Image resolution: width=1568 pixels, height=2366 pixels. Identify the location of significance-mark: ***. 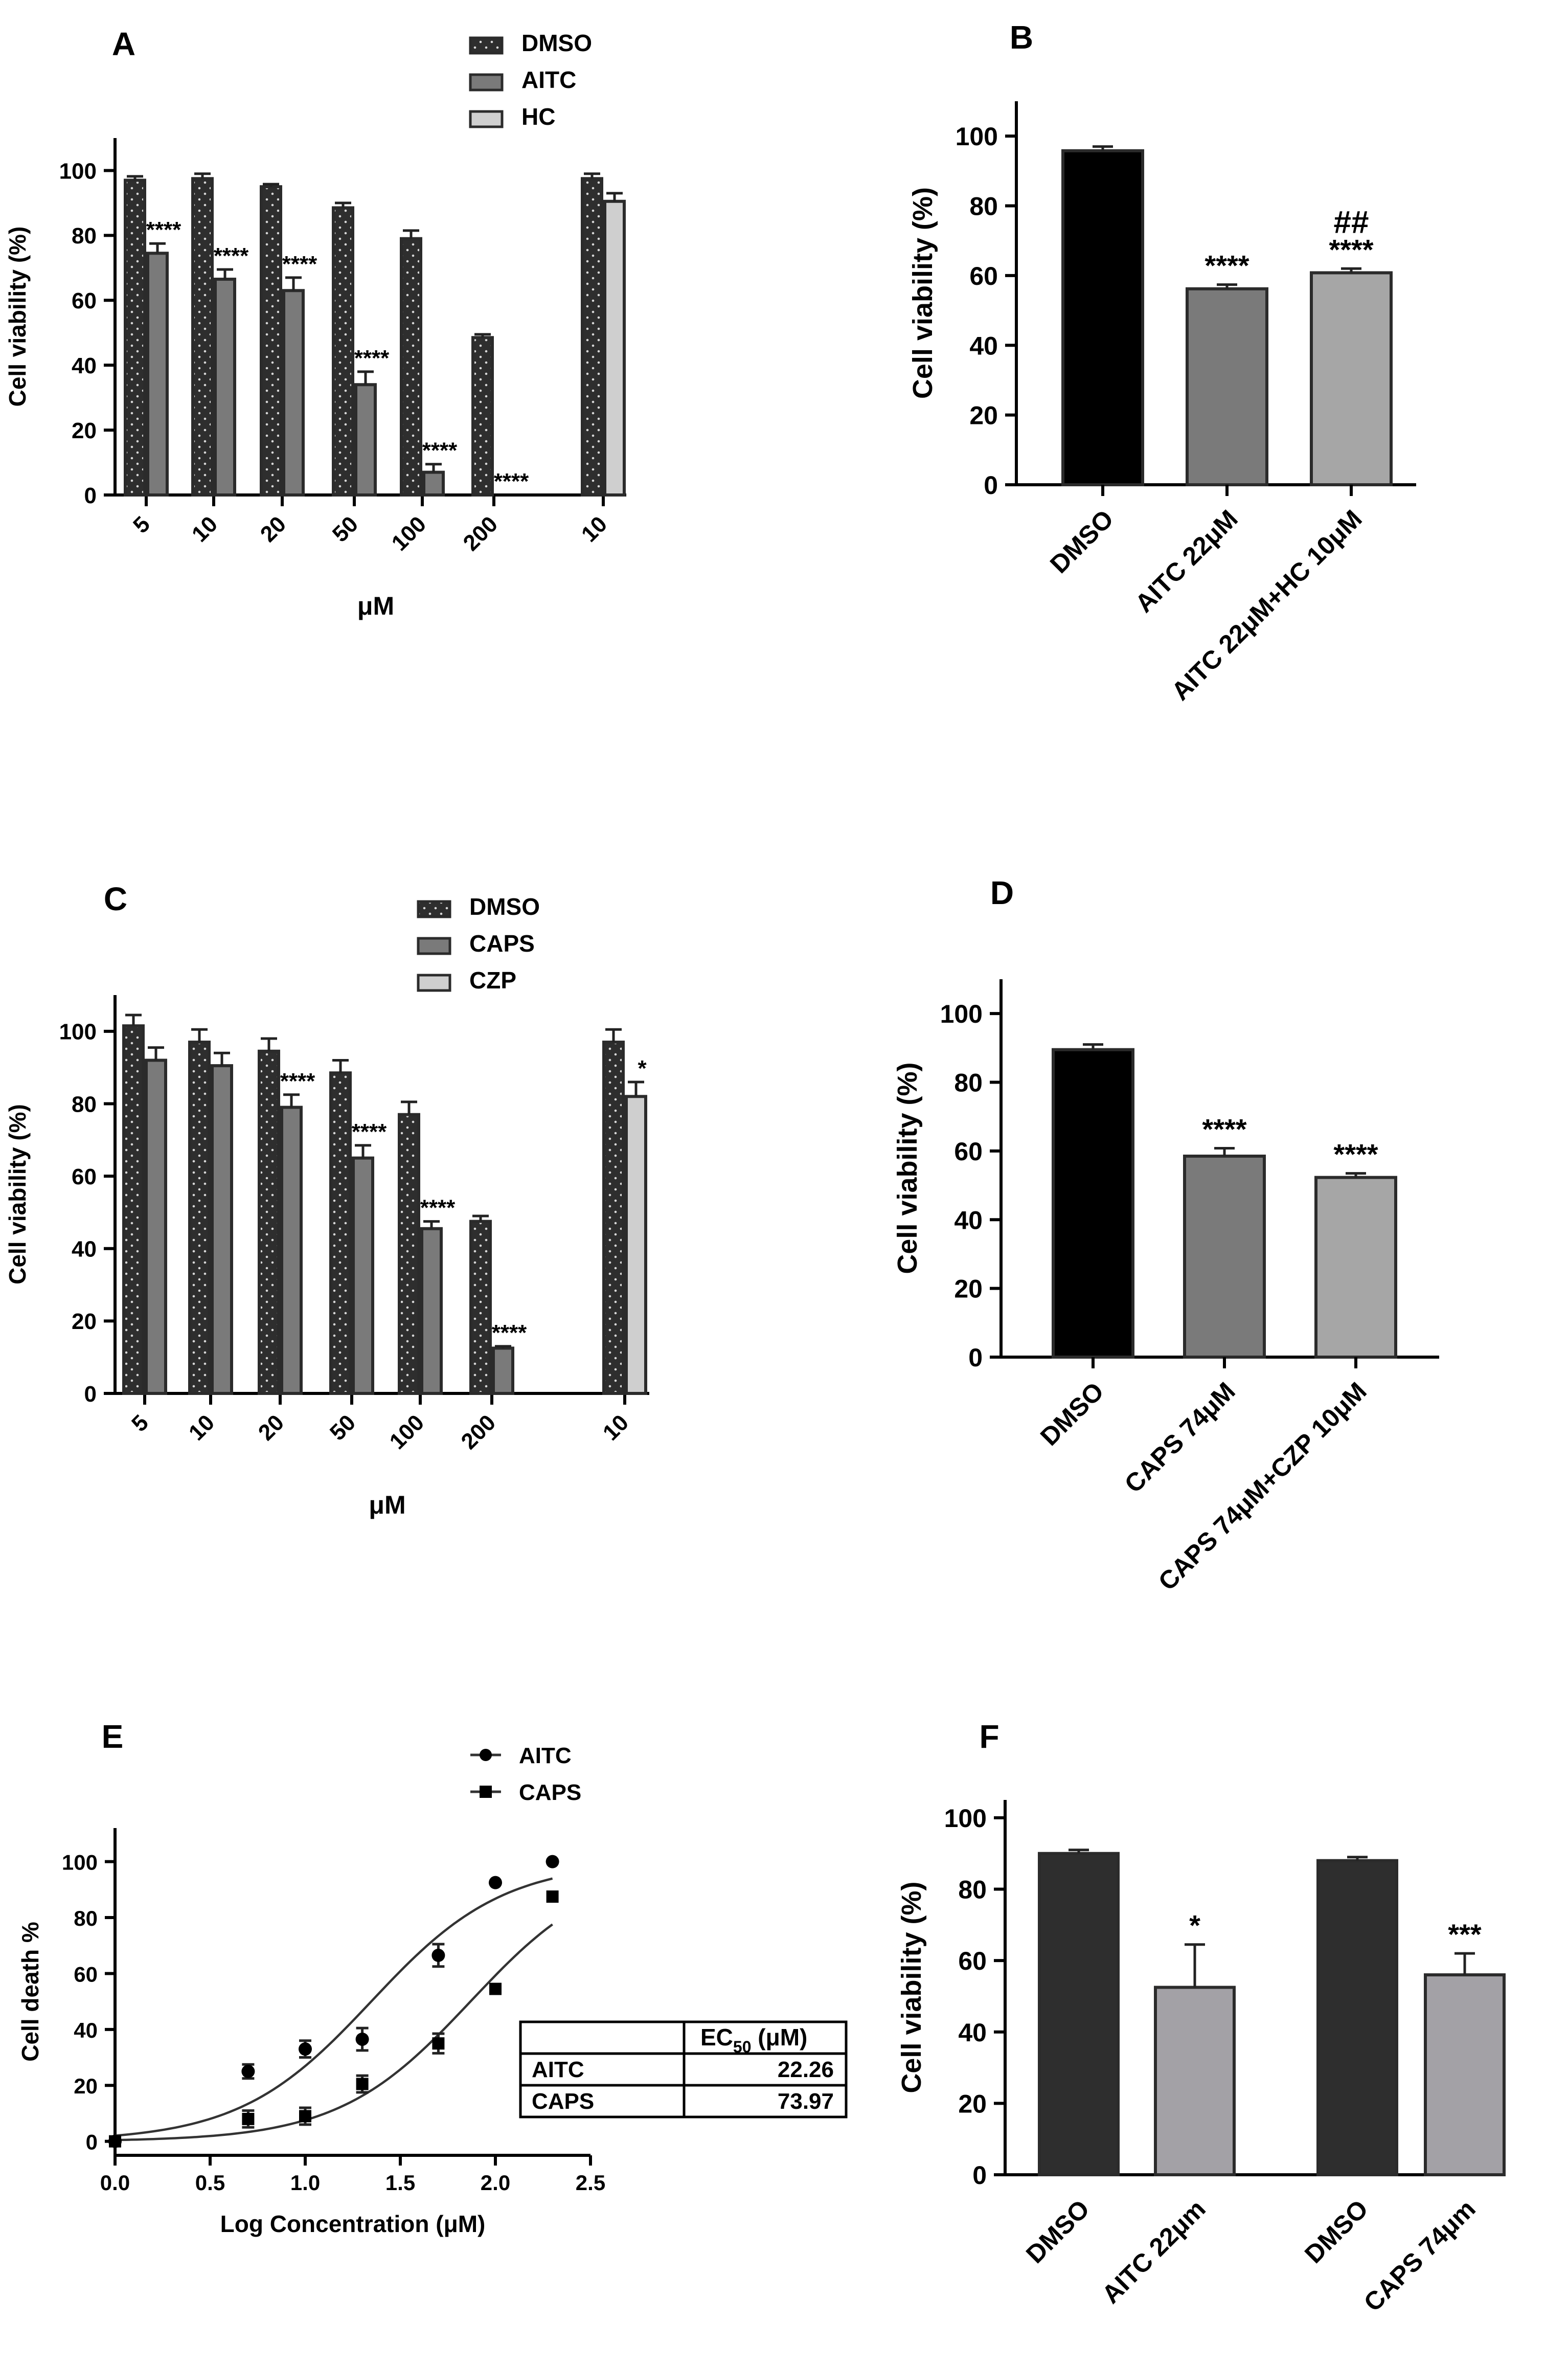
(1465, 1934).